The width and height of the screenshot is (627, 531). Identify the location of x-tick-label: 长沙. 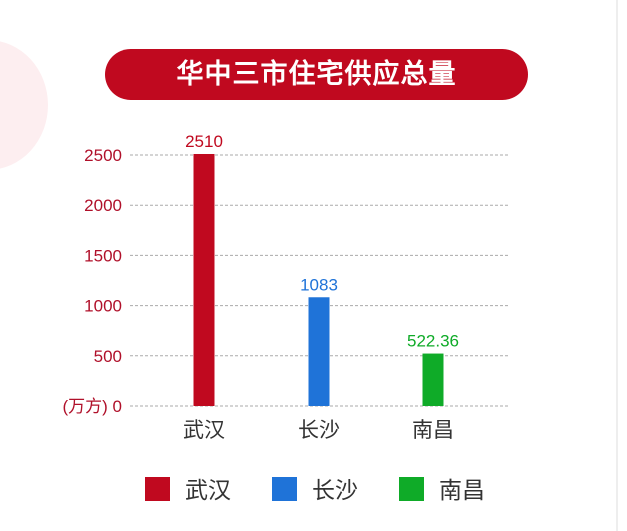
(319, 430).